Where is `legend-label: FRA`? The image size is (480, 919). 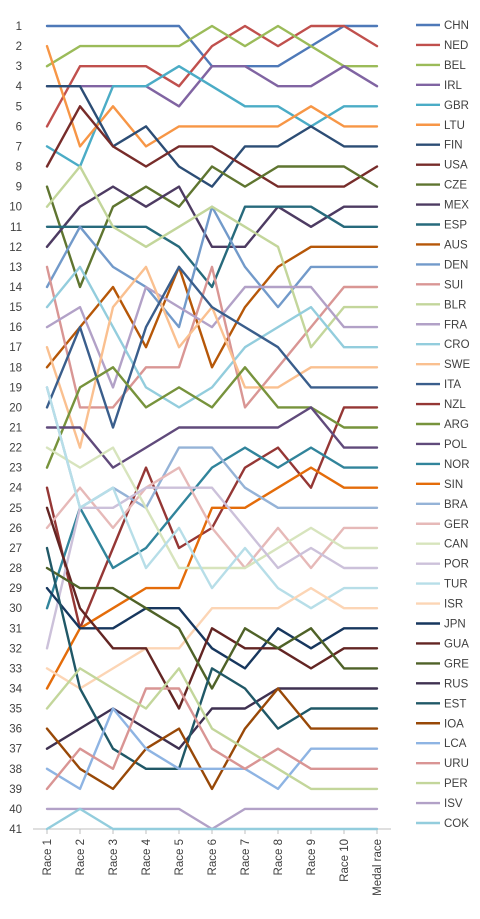
legend-label: FRA is located at coordinates (455, 325).